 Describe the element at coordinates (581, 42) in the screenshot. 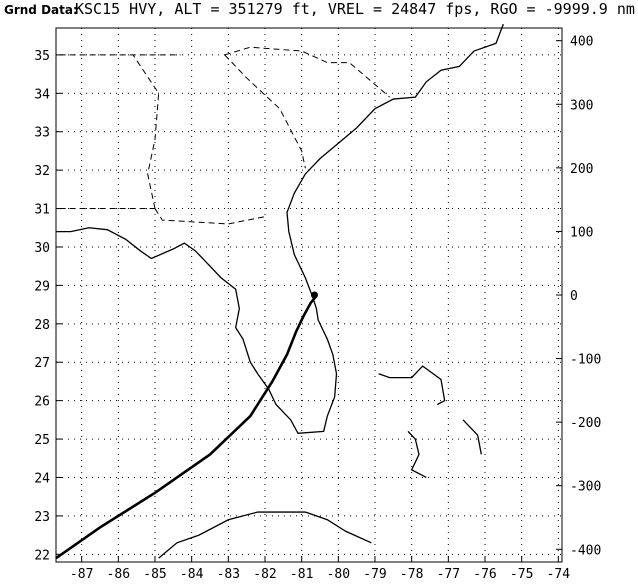

I see `range-tick-label: 400` at that location.